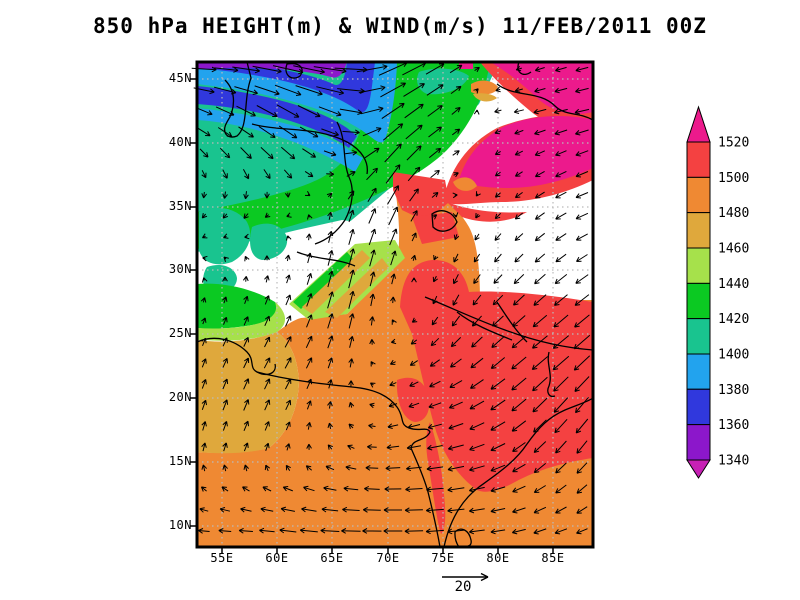 The image size is (800, 600). What do you see at coordinates (180, 525) in the screenshot?
I see `lat-label: 10N` at bounding box center [180, 525].